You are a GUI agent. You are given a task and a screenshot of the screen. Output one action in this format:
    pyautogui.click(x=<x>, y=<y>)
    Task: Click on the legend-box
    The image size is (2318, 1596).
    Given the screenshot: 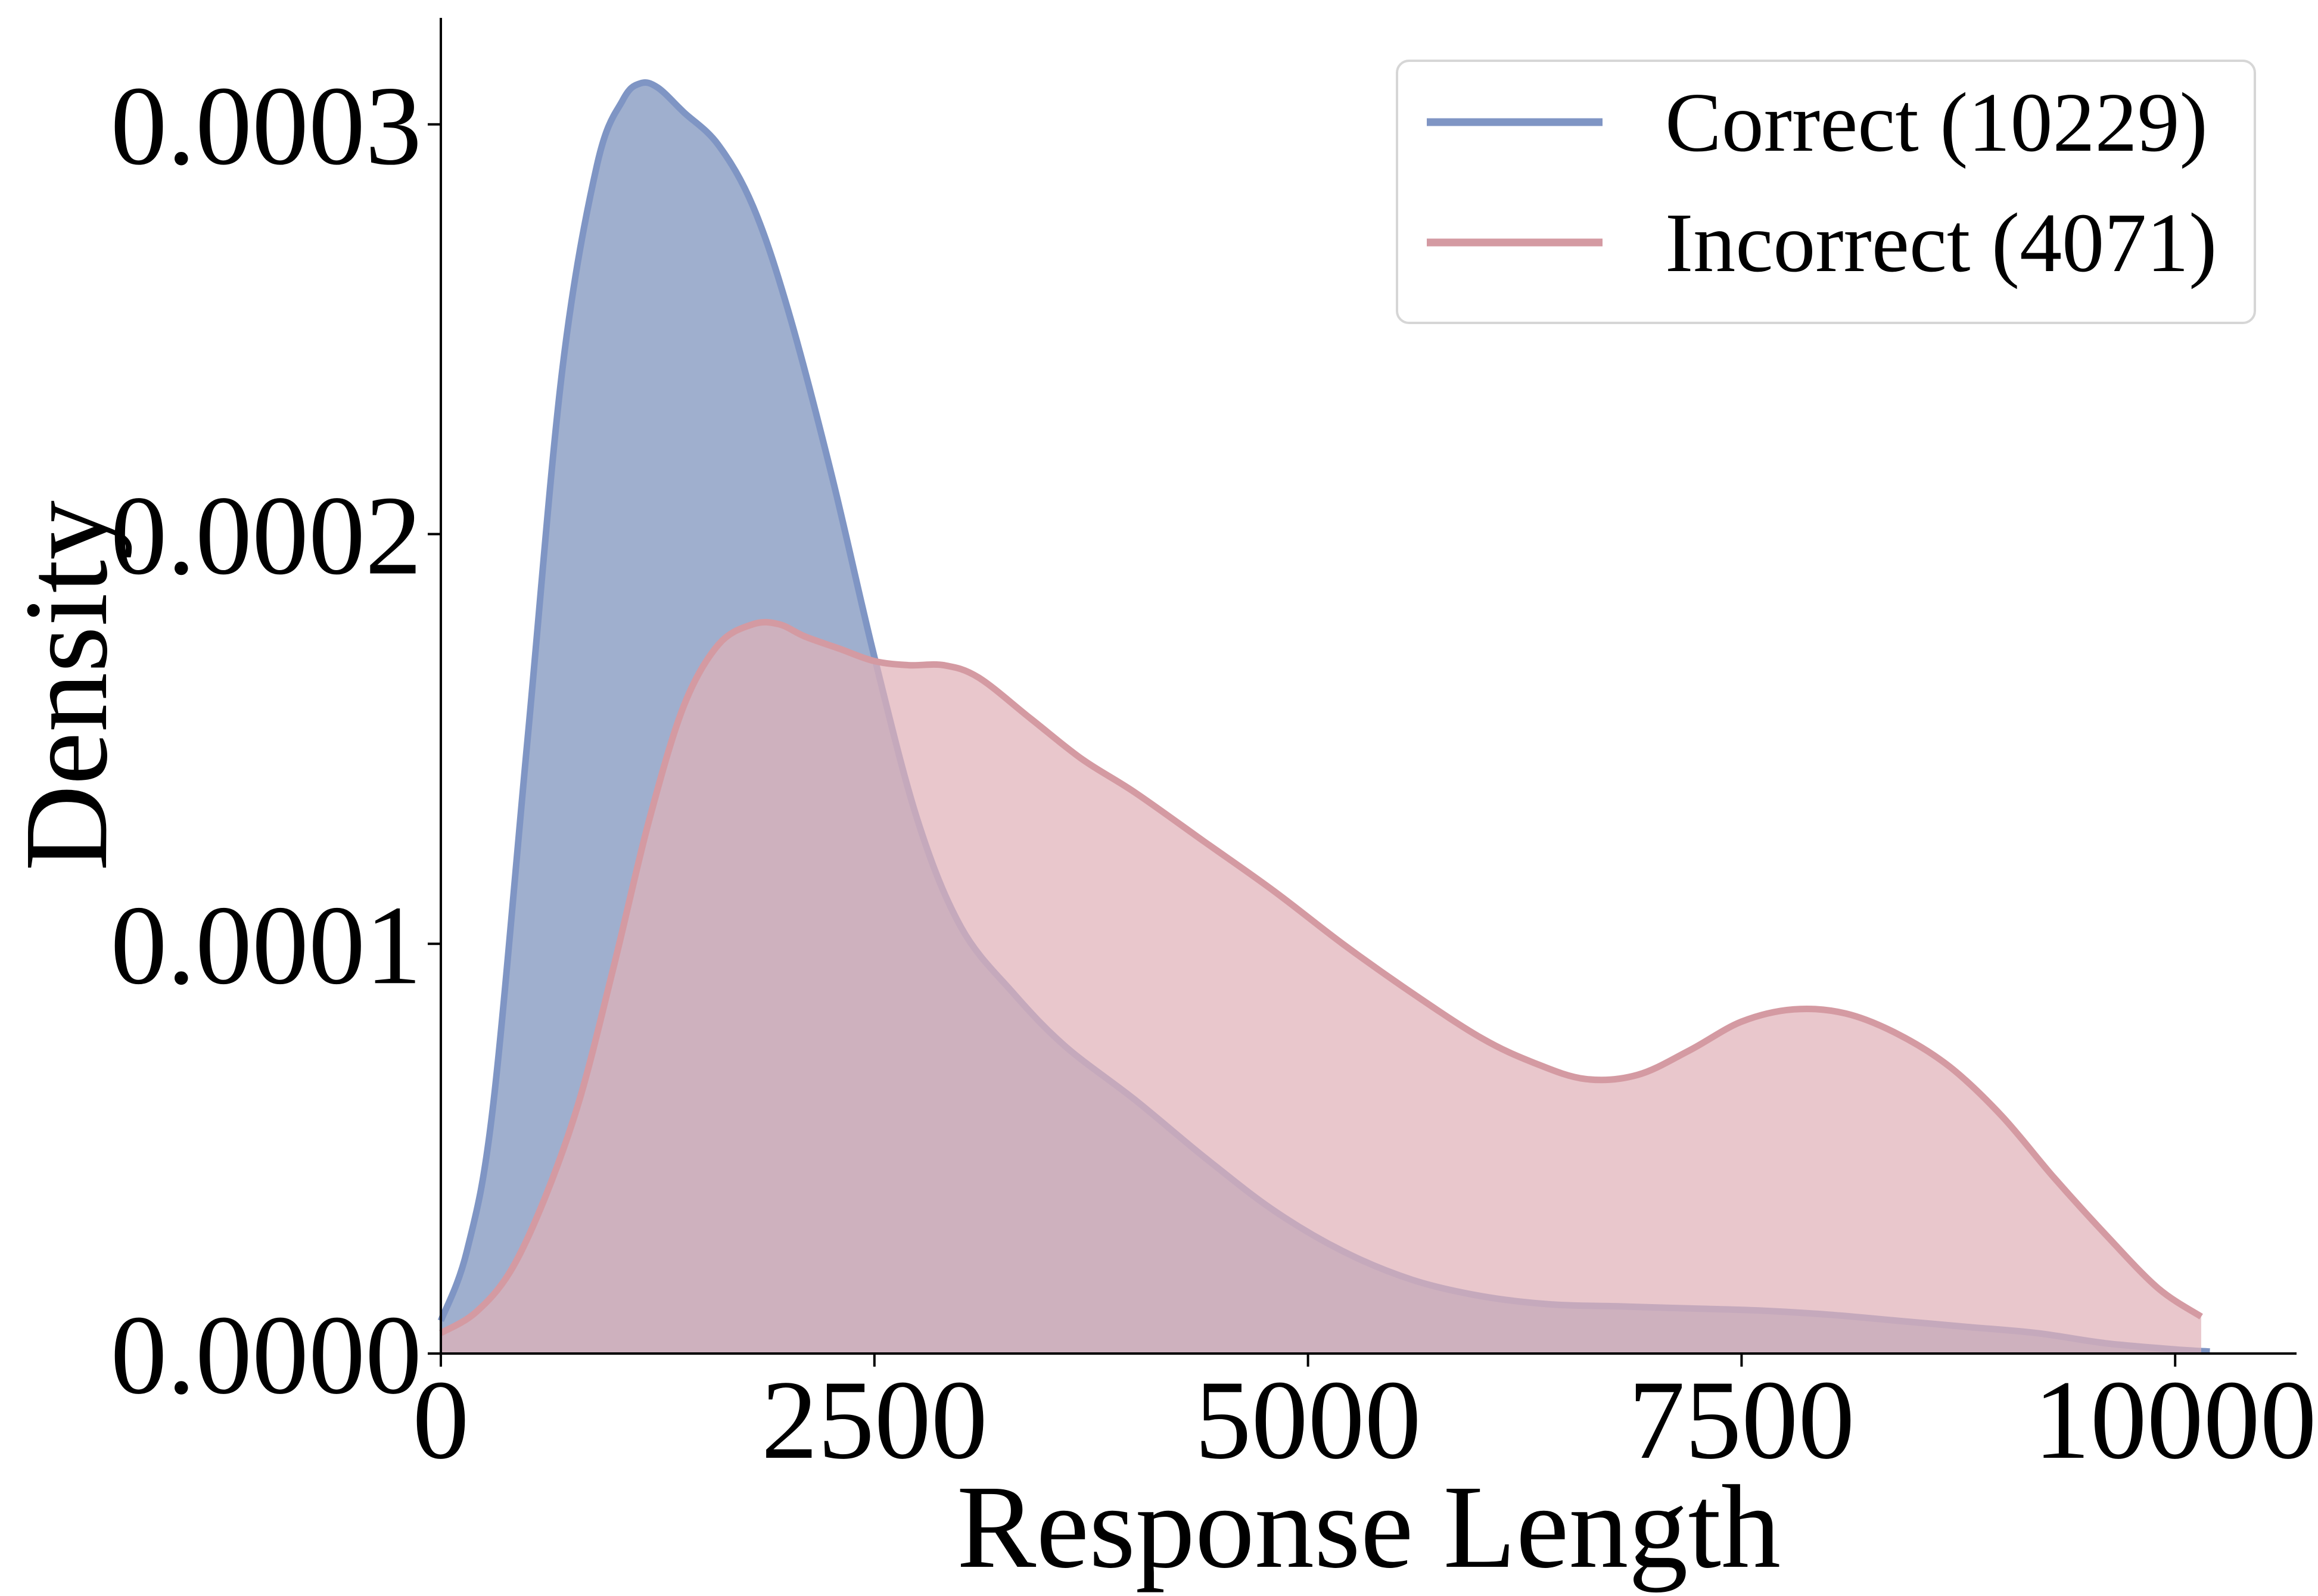 What is the action you would take?
    pyautogui.click(x=1826, y=192)
    